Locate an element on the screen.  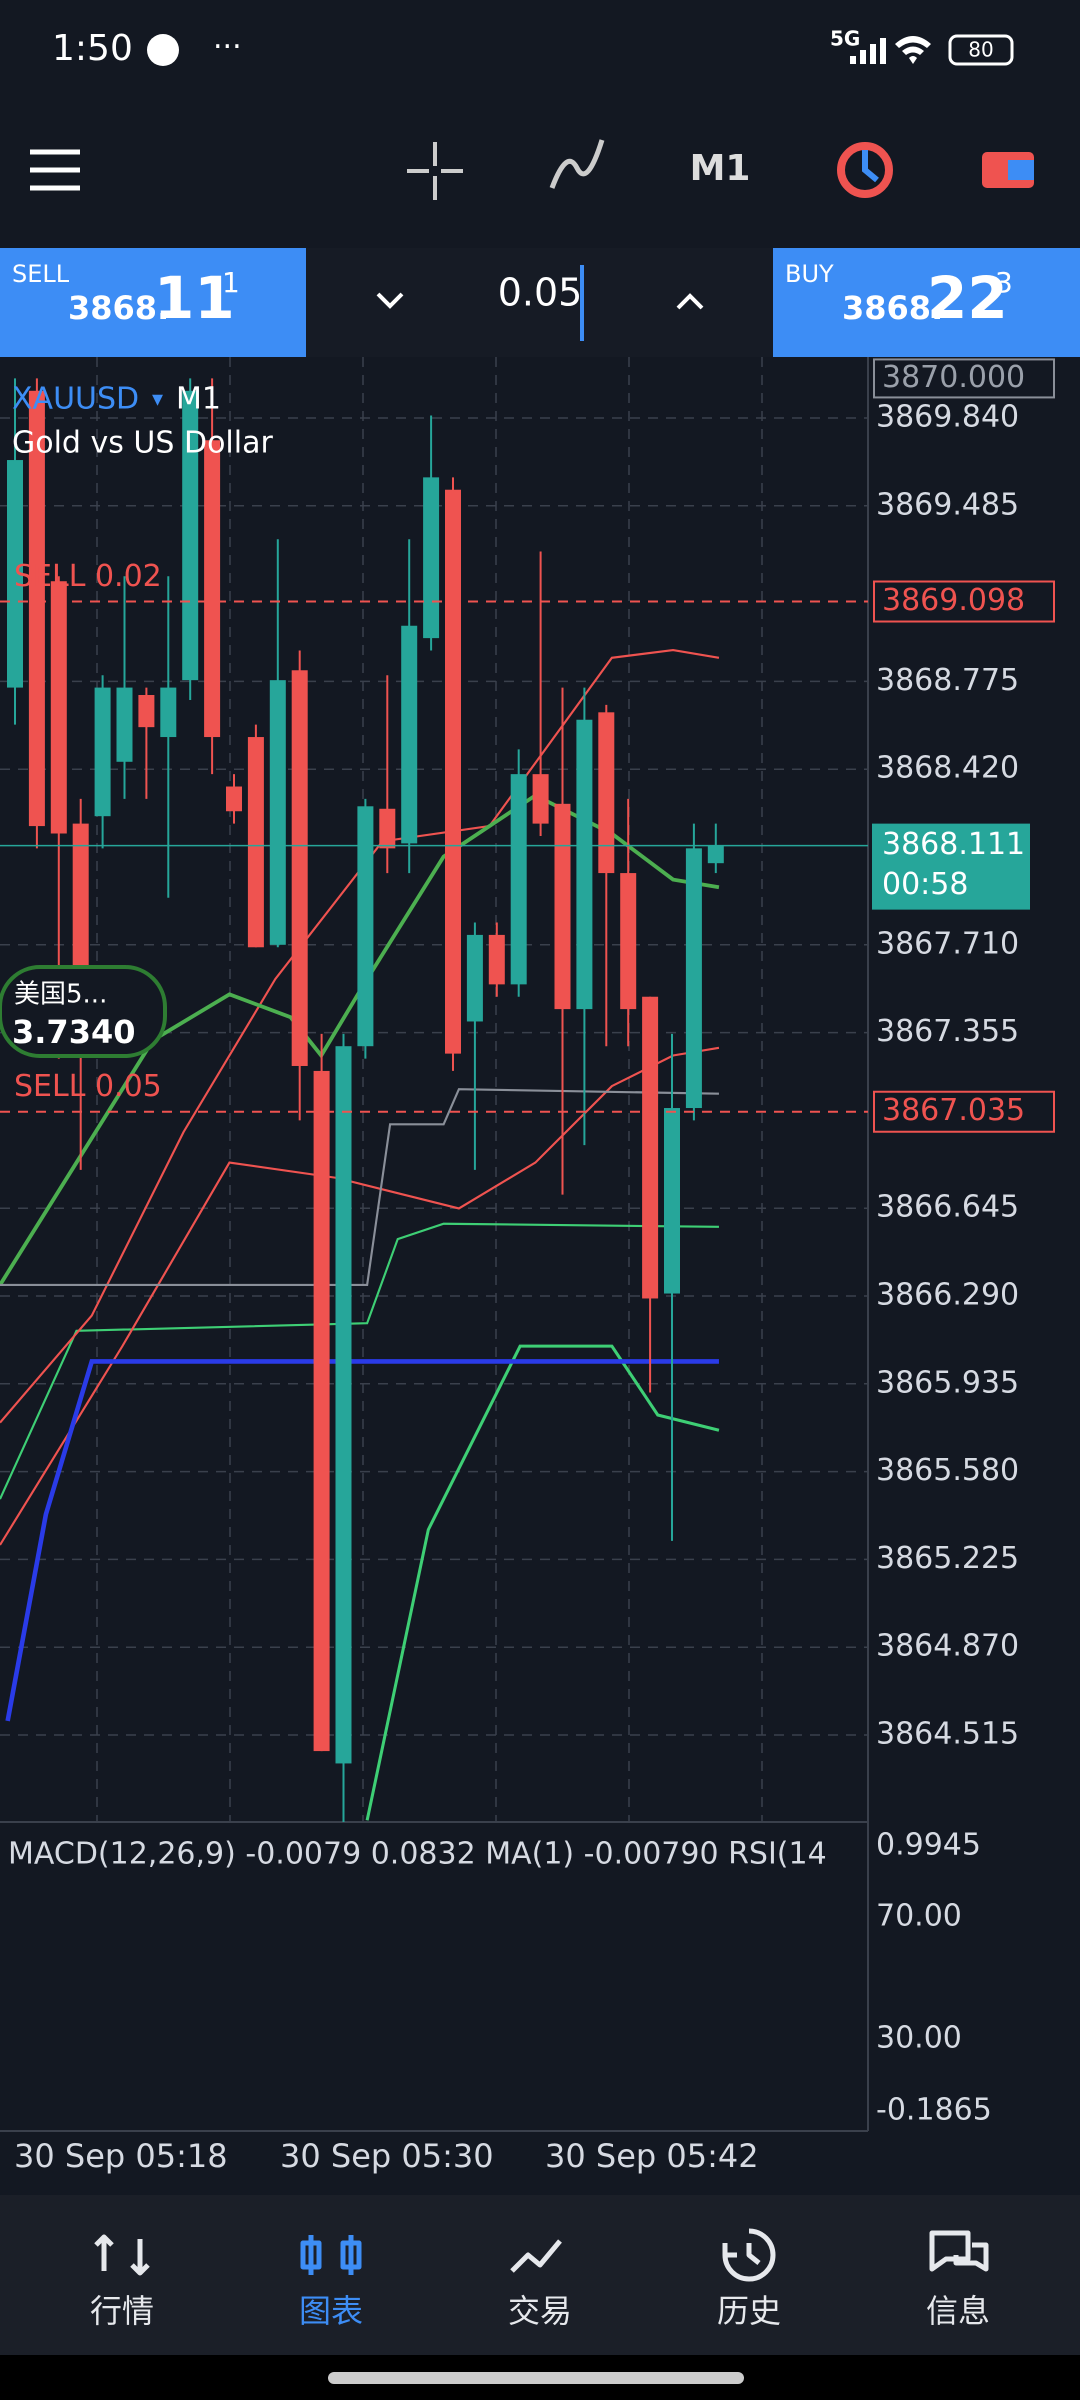
badge is located at coordinates (83, 1011).